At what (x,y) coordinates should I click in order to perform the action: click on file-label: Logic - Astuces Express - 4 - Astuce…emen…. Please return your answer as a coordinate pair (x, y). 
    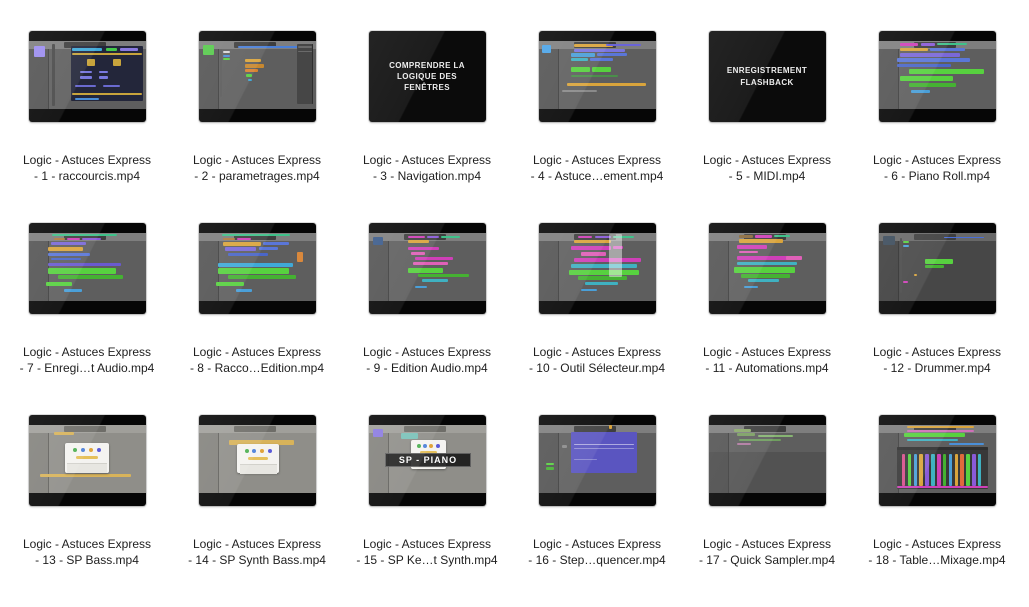
    Looking at the image, I should click on (597, 168).